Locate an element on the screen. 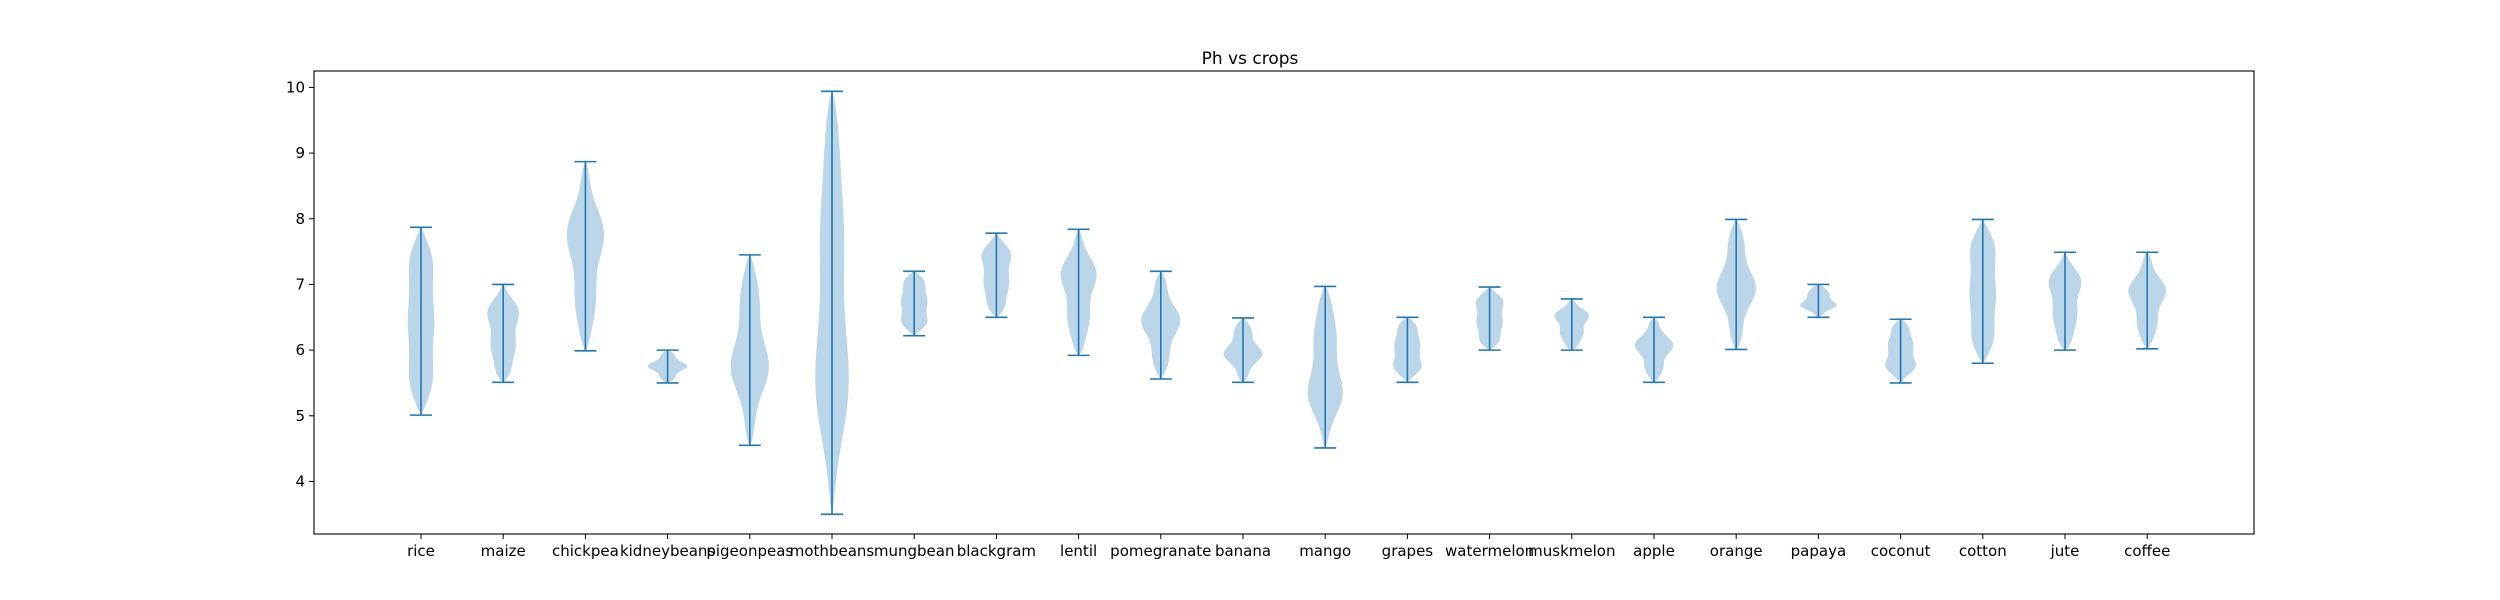 This screenshot has width=2500, height=600. x-tick-label-blackgram: blackgram is located at coordinates (996, 551).